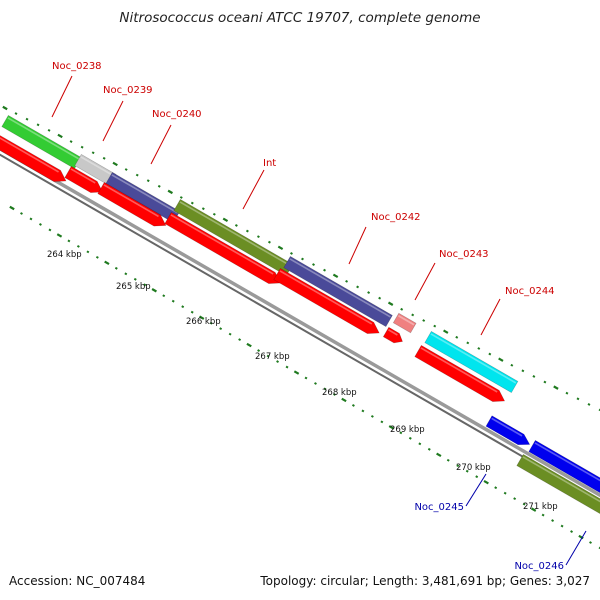 This screenshot has height=600, width=600. What do you see at coordinates (507, 427) in the screenshot?
I see `gene-noc-0245-highlight` at bounding box center [507, 427].